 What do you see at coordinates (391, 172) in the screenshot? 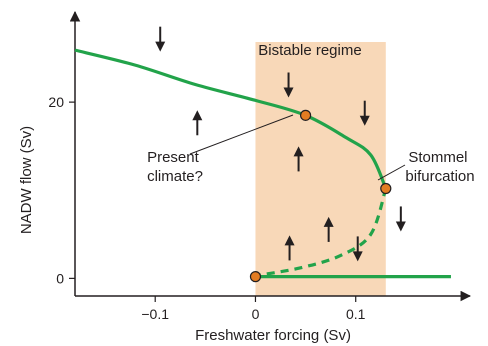
I see `stommel-leader-line` at bounding box center [391, 172].